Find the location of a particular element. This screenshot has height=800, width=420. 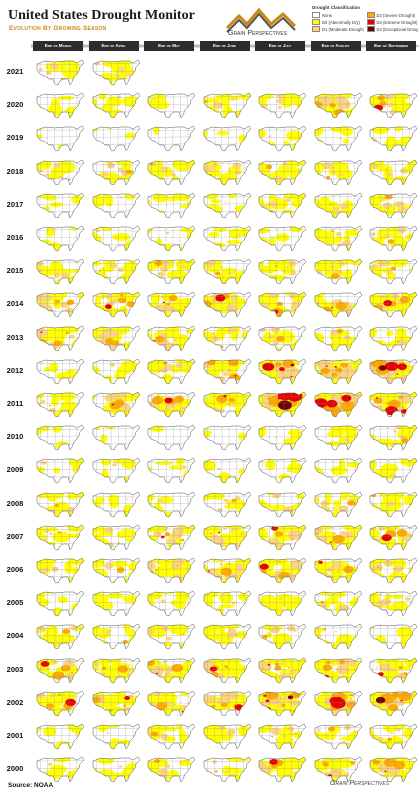

year-label: 2016 is located at coordinates (15, 237).